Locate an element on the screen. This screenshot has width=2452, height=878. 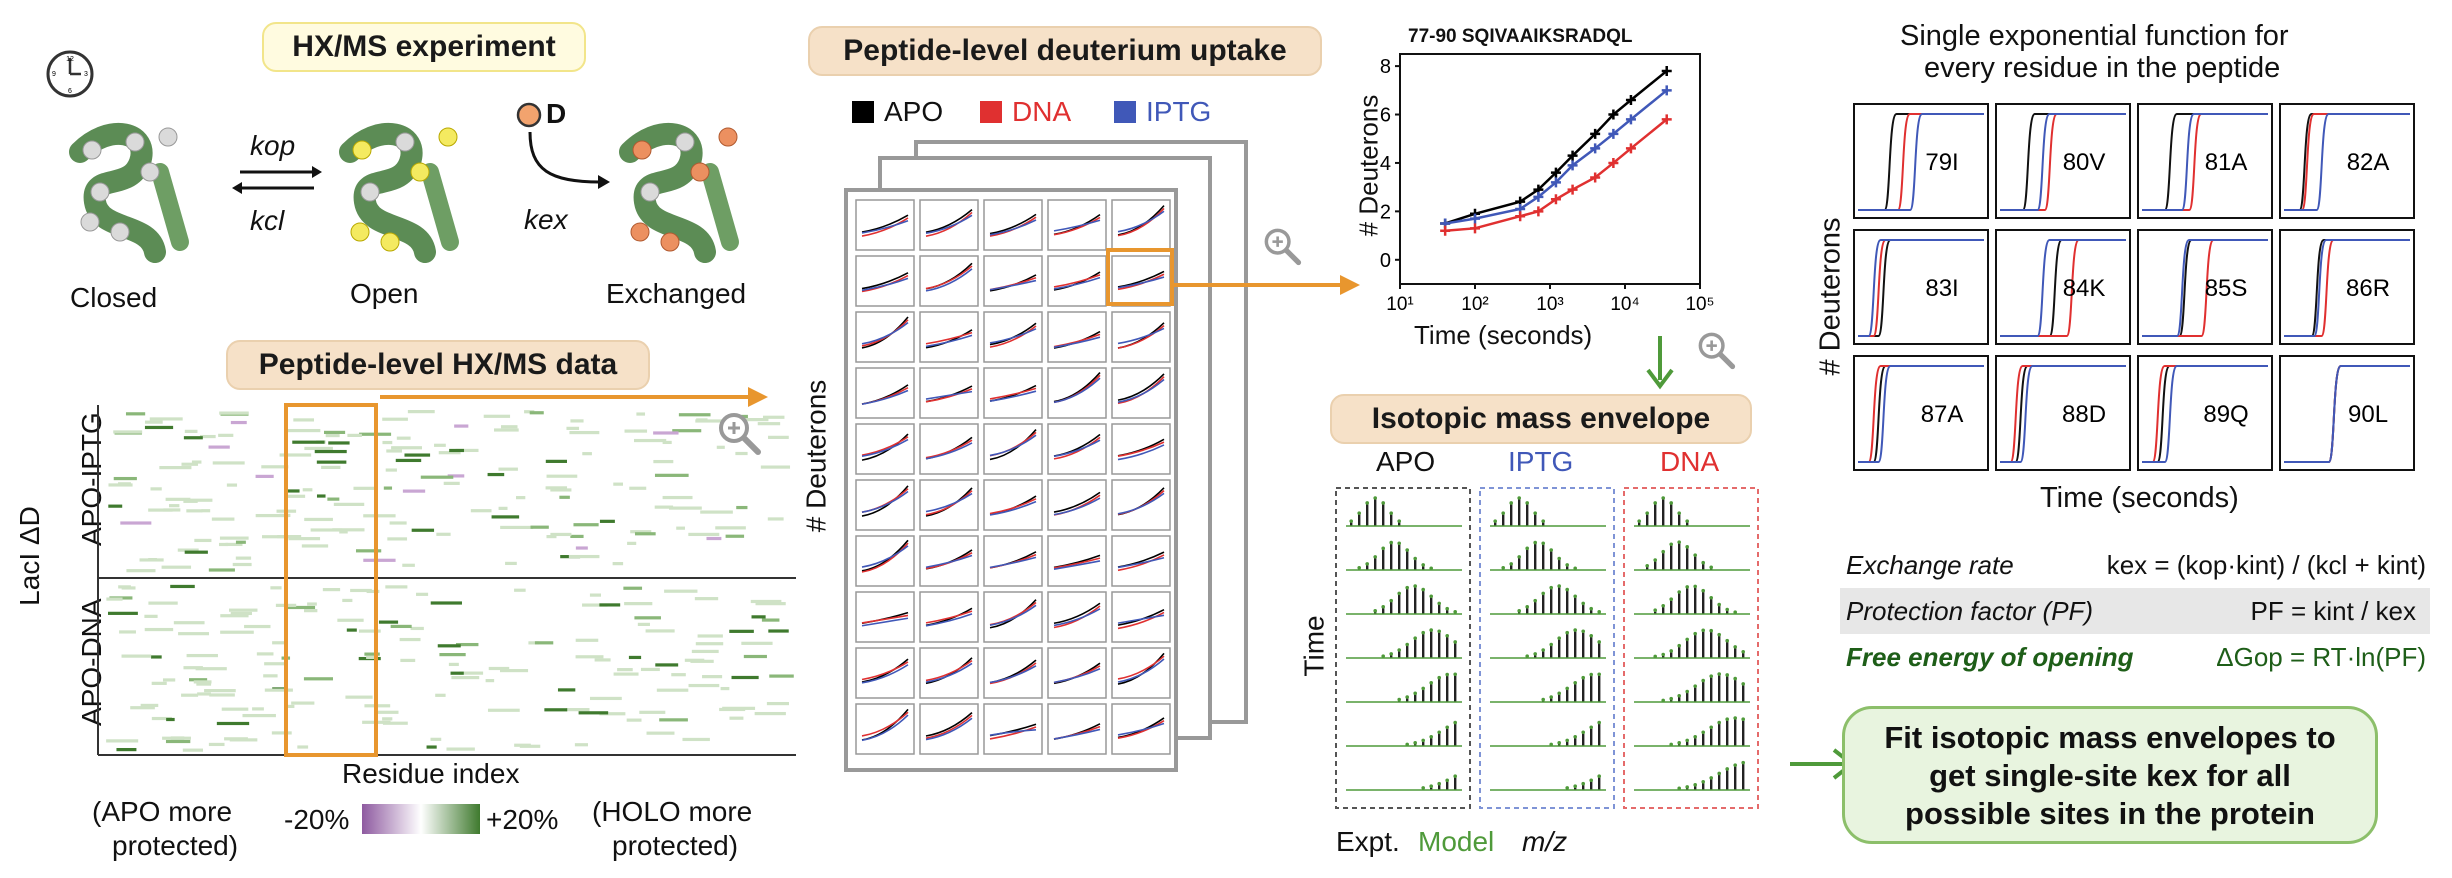
residue-cell is located at coordinates (2063, 287).